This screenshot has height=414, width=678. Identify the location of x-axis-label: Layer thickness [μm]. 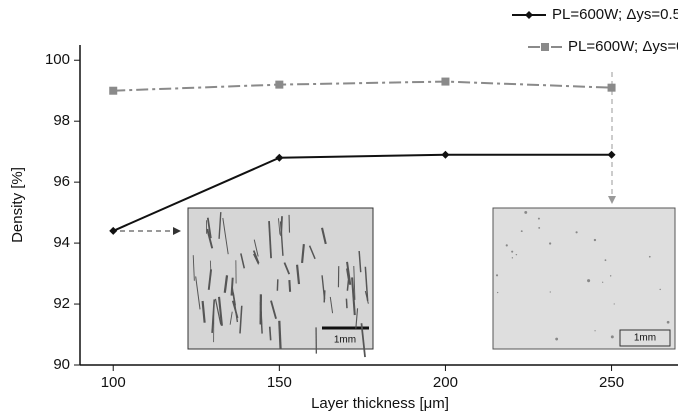
(380, 403).